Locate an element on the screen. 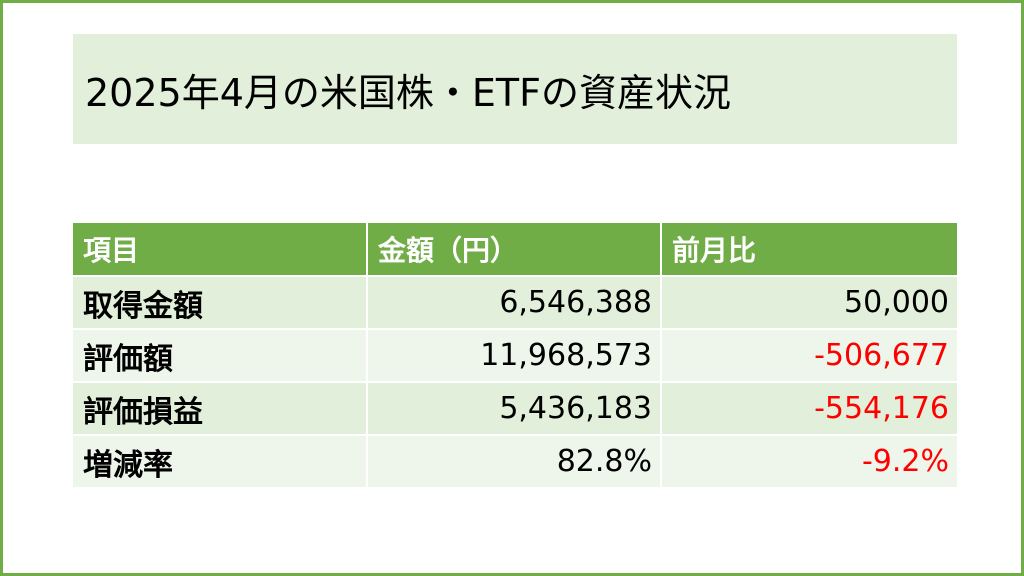 Image resolution: width=1024 pixels, height=576 pixels. row-label: 増減率 is located at coordinates (220, 462).